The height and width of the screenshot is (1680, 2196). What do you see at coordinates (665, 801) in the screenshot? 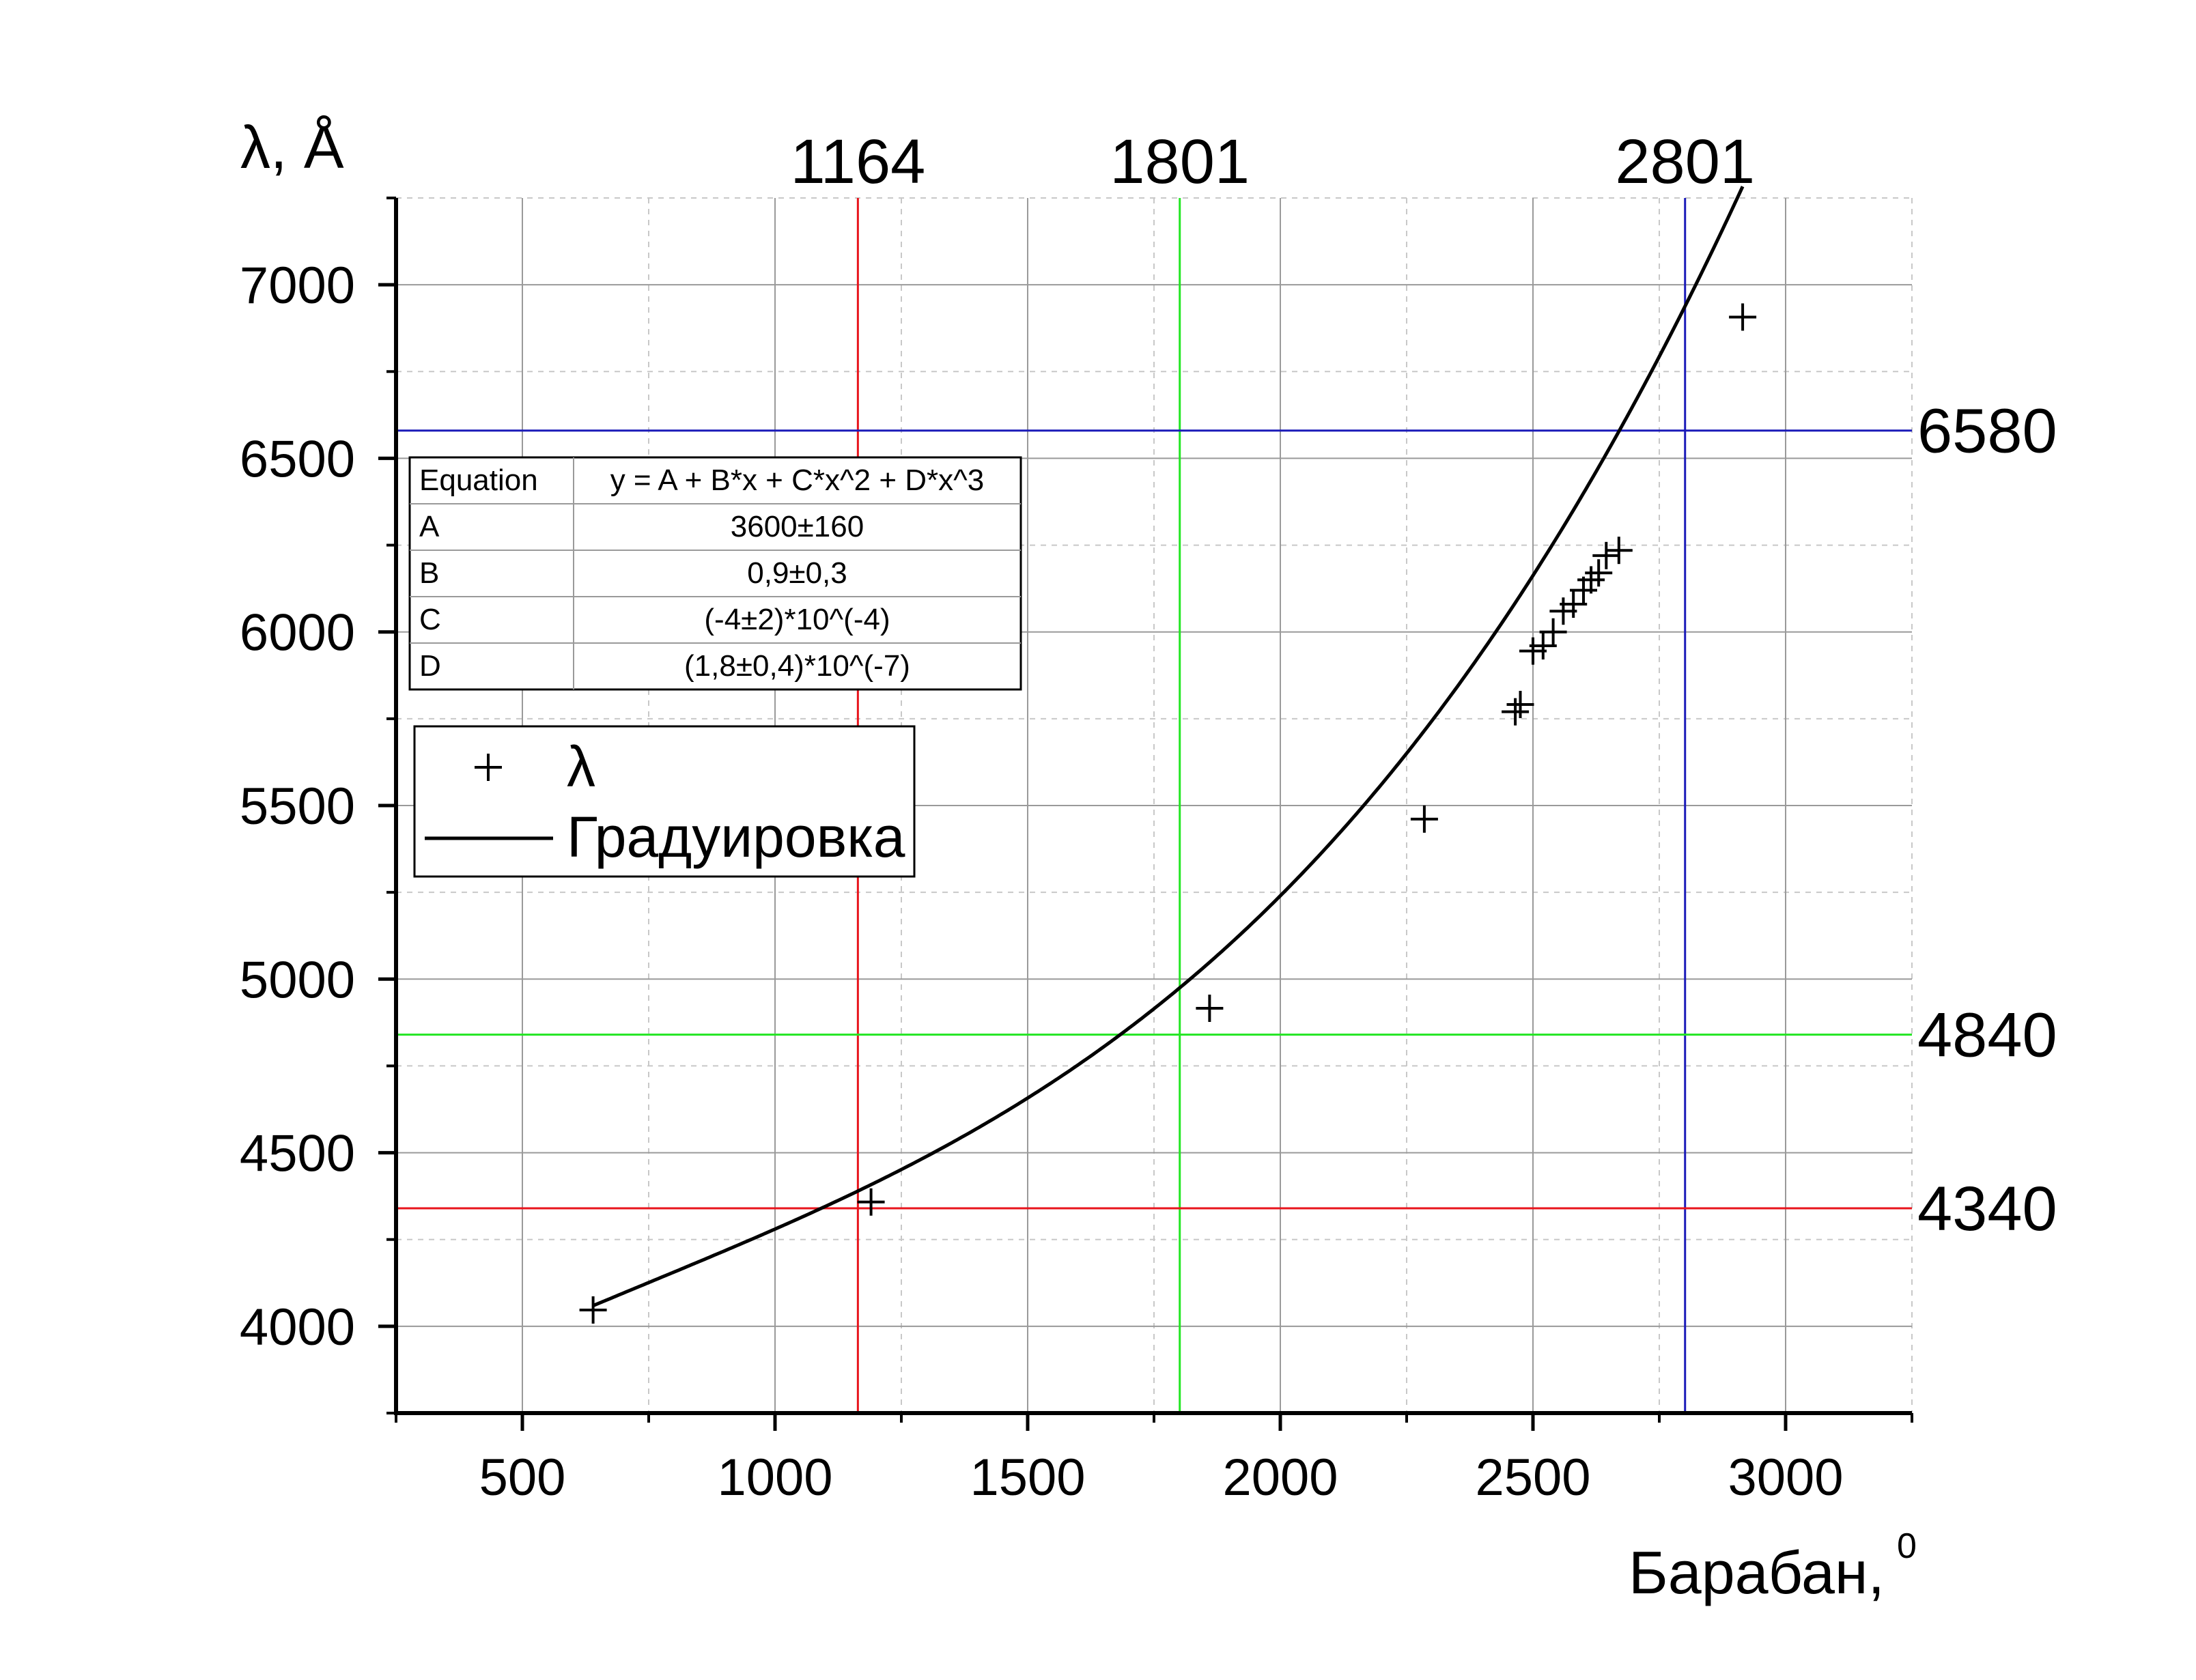
I see `legend-frame` at bounding box center [665, 801].